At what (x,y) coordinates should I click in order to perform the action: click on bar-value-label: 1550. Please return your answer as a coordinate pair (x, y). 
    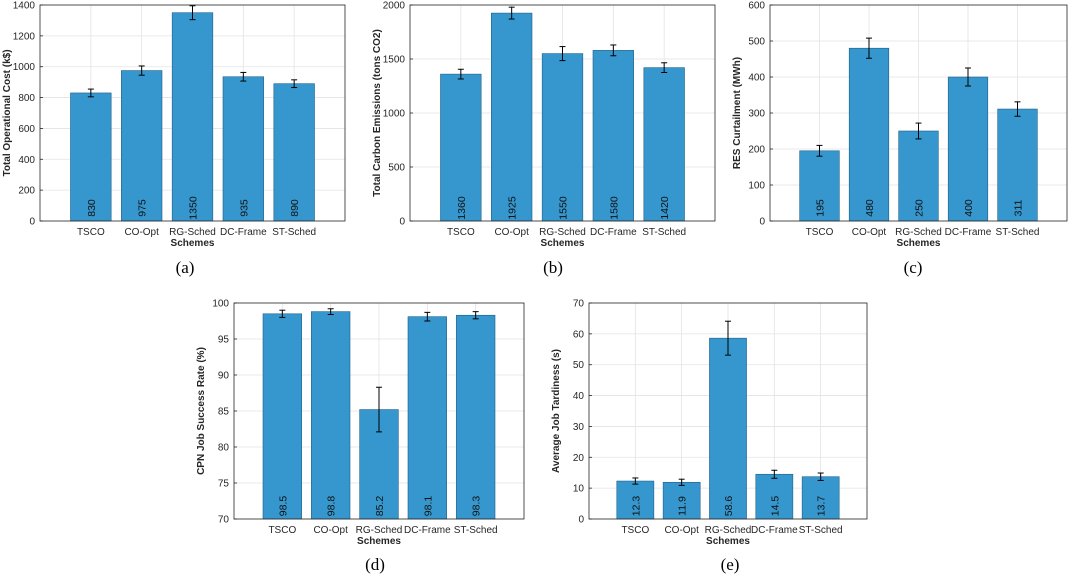
    Looking at the image, I should click on (564, 208).